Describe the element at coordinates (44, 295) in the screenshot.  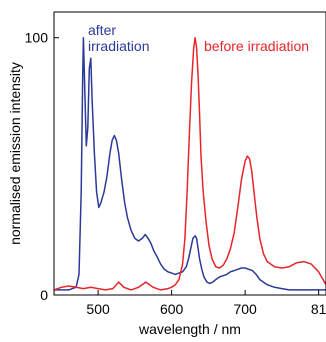
I see `y-tick-label: 0` at that location.